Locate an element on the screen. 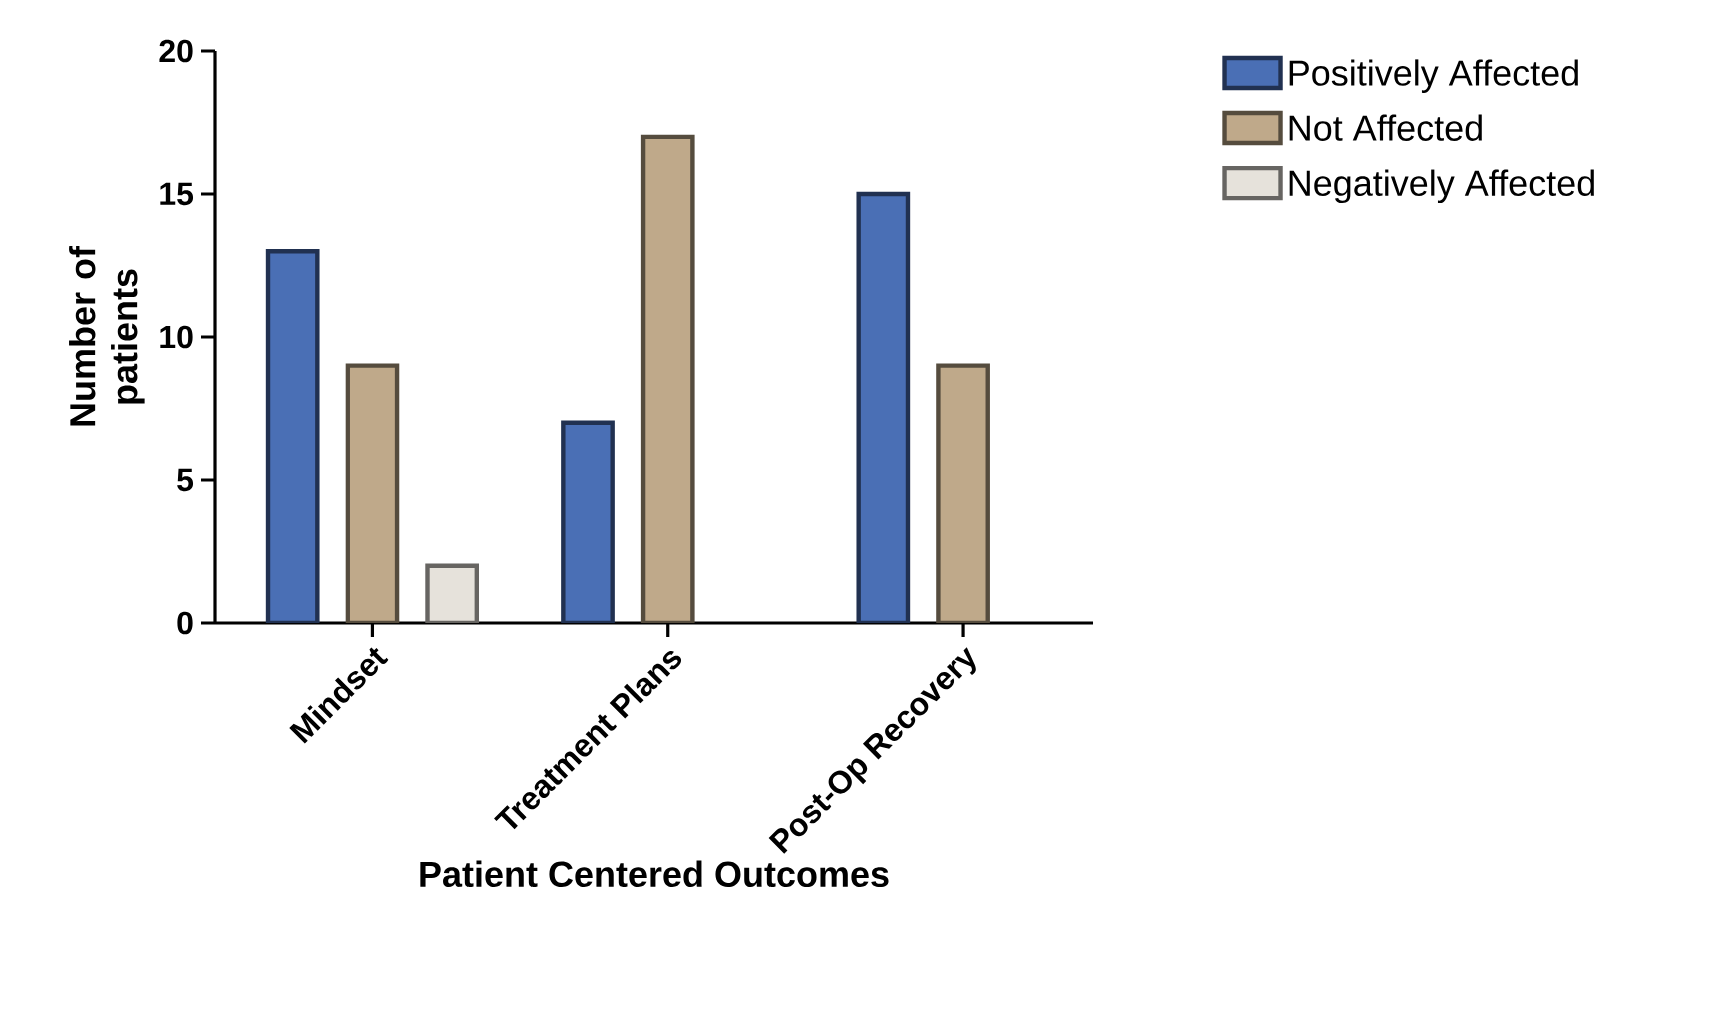 This screenshot has height=1021, width=1713. y-tick-label: 0 is located at coordinates (185, 623).